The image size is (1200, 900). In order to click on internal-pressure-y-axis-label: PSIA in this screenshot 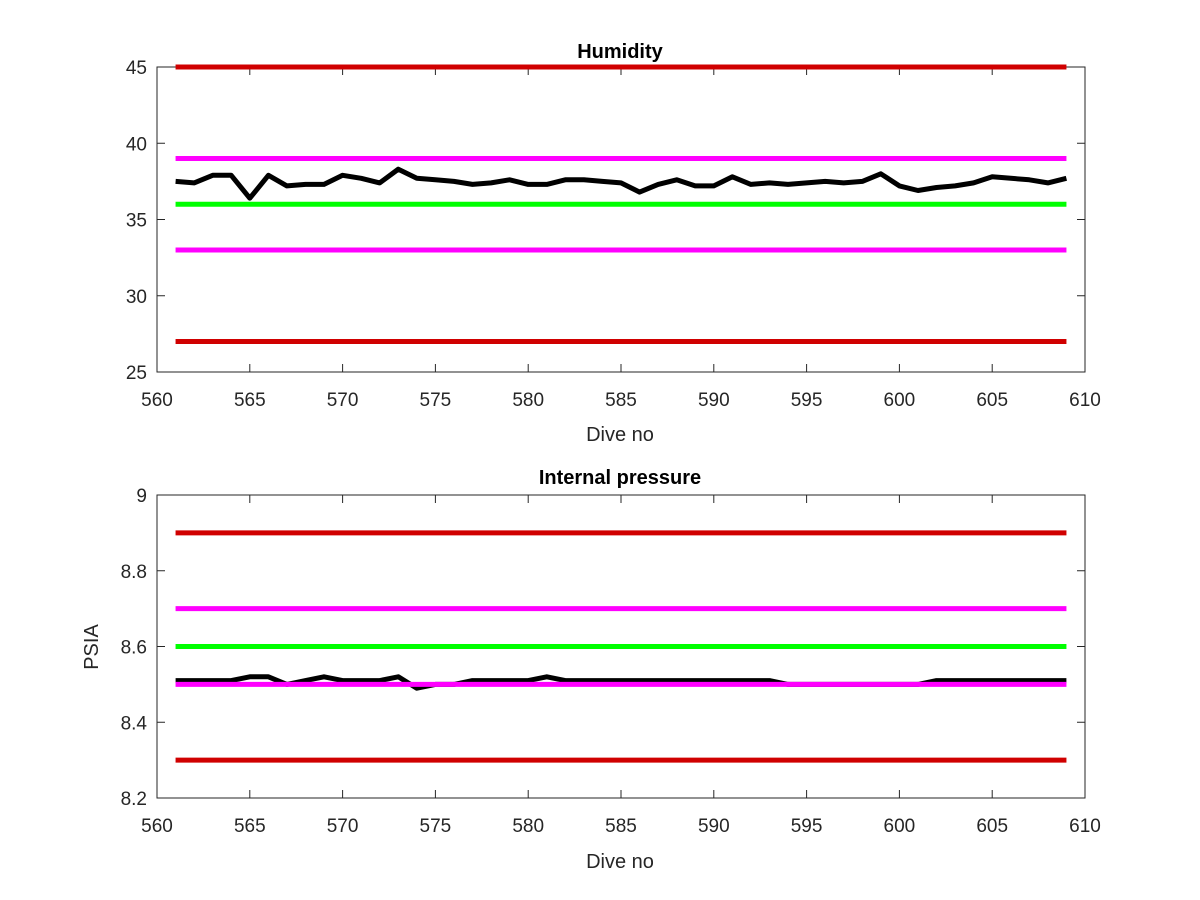, I will do `click(92, 647)`.